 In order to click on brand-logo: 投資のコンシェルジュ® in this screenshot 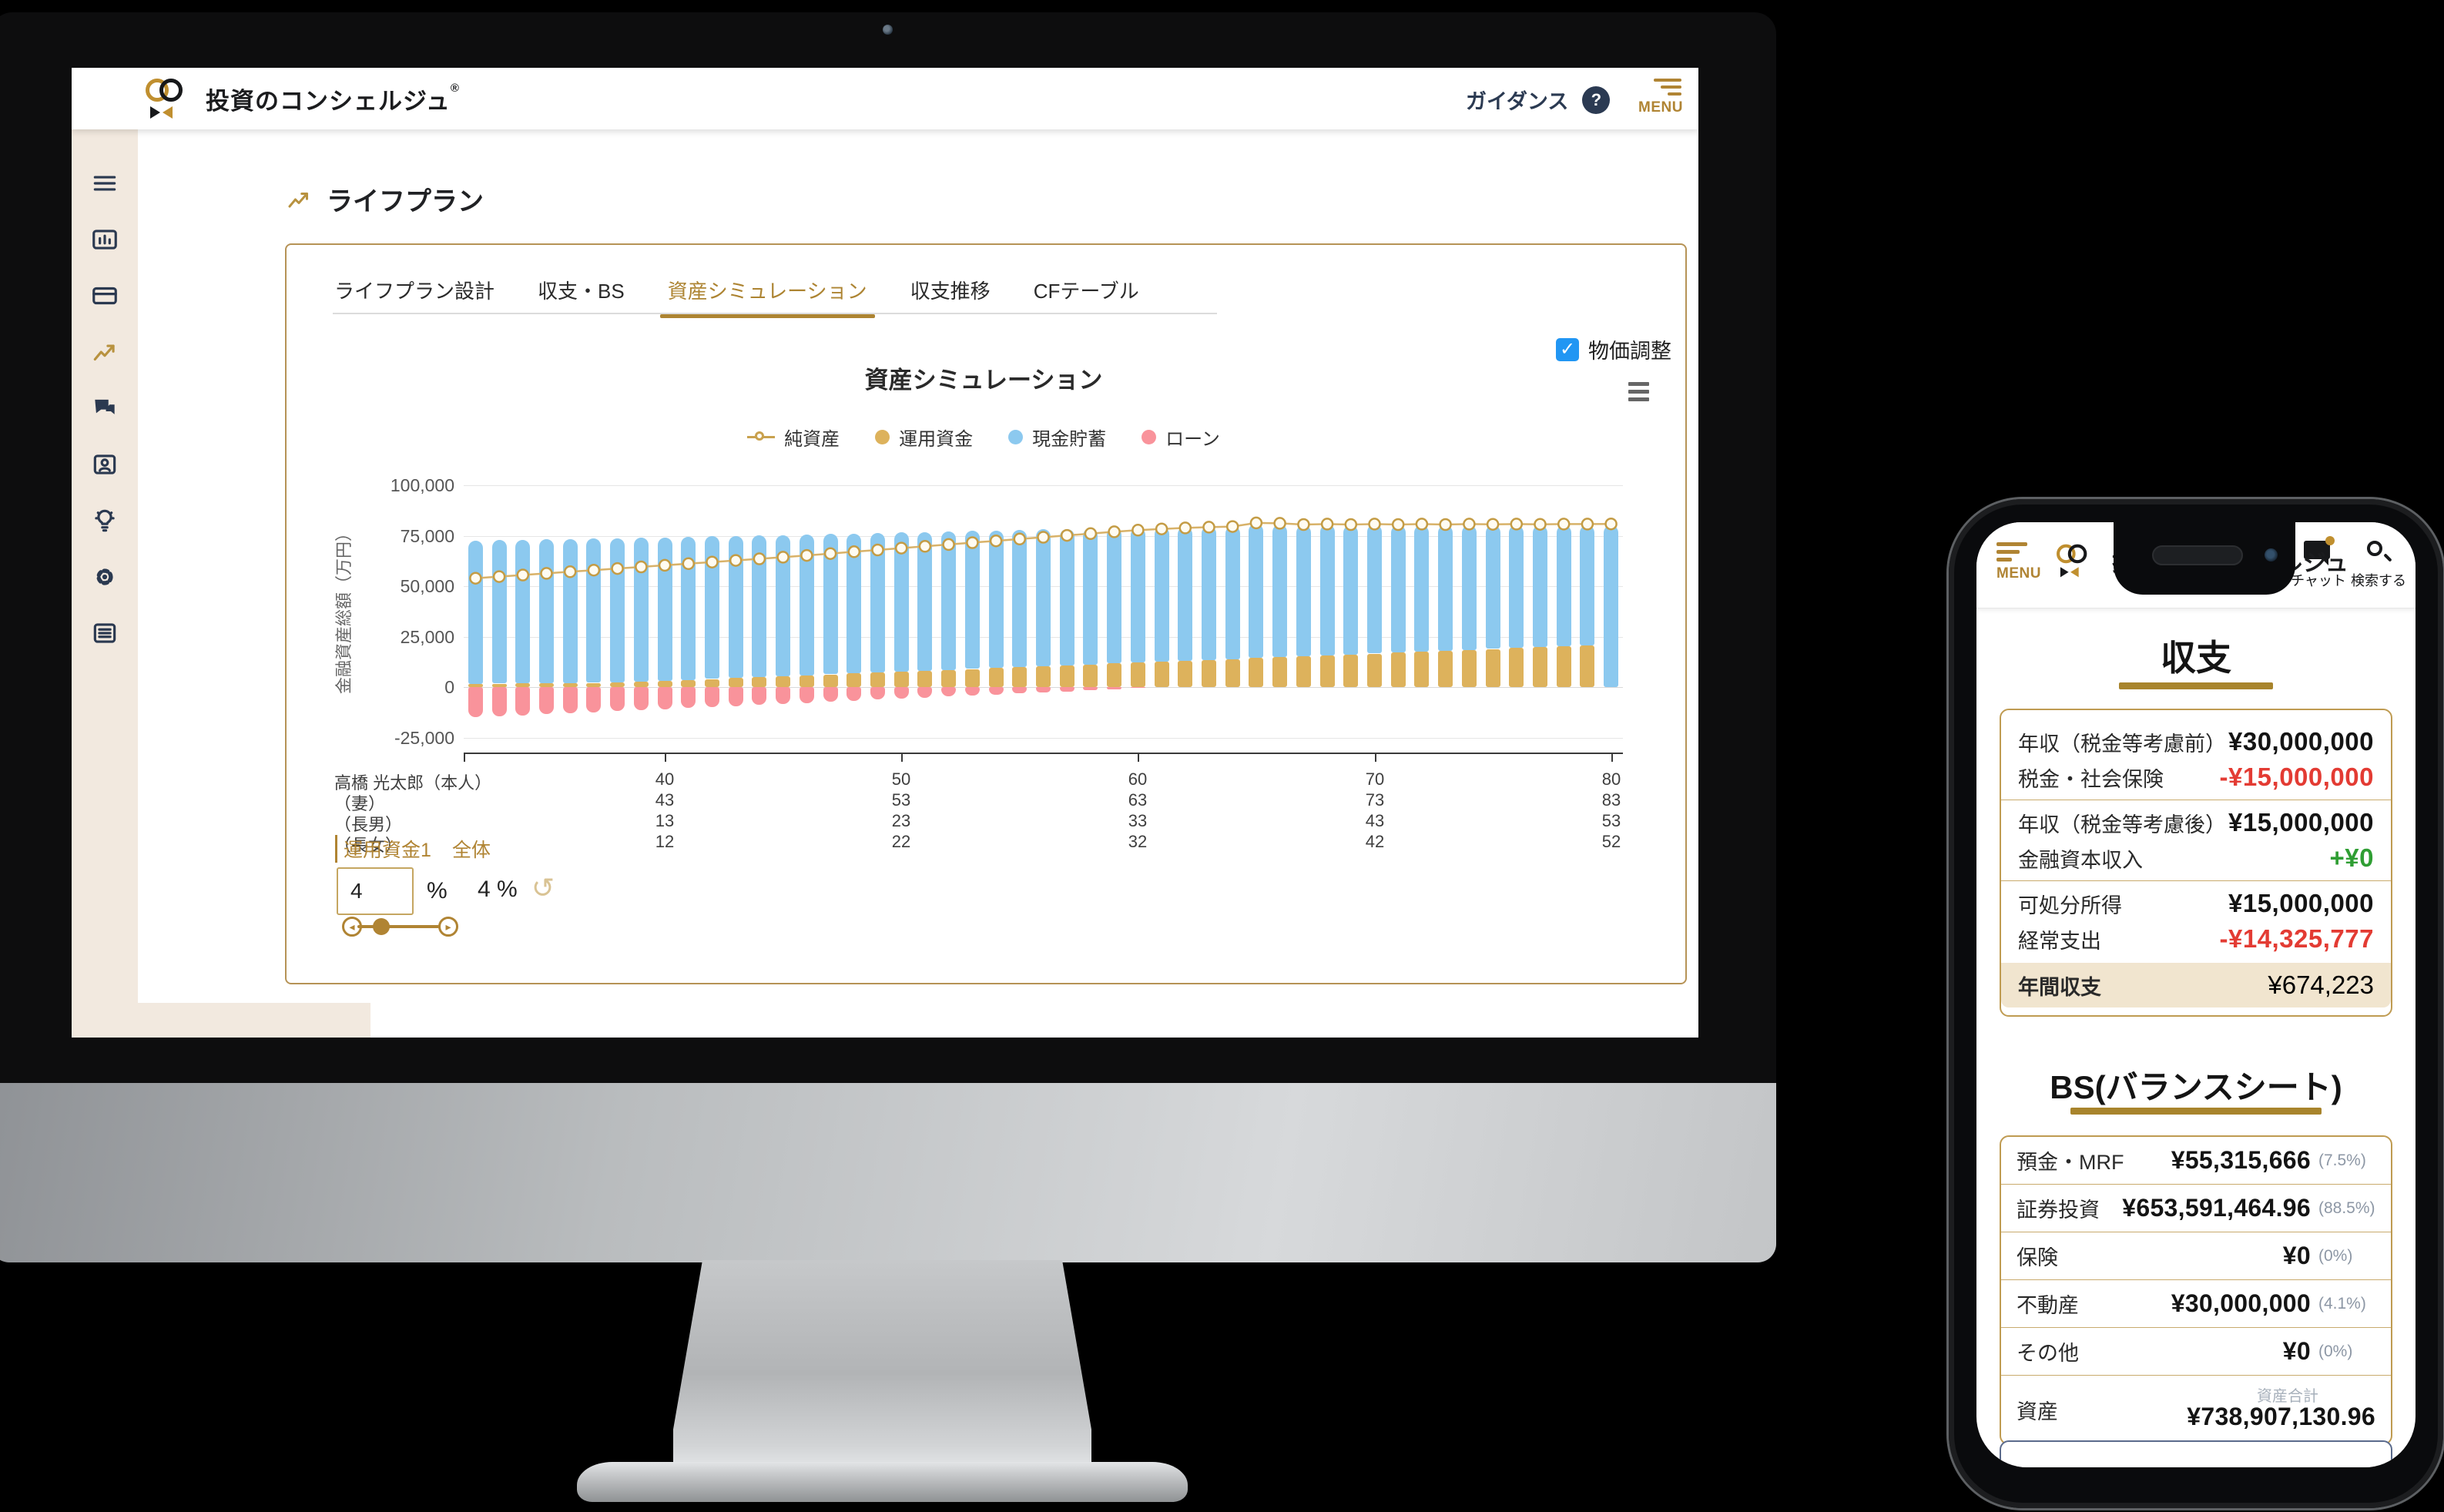, I will do `click(303, 99)`.